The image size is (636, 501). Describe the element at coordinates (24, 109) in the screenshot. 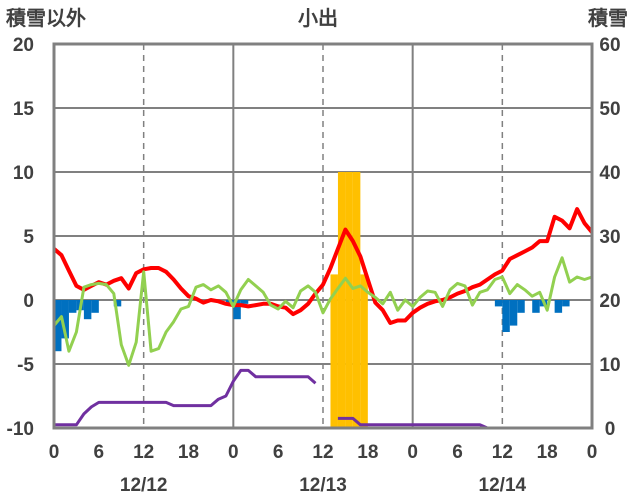

I see `left-tick-label: 15` at that location.